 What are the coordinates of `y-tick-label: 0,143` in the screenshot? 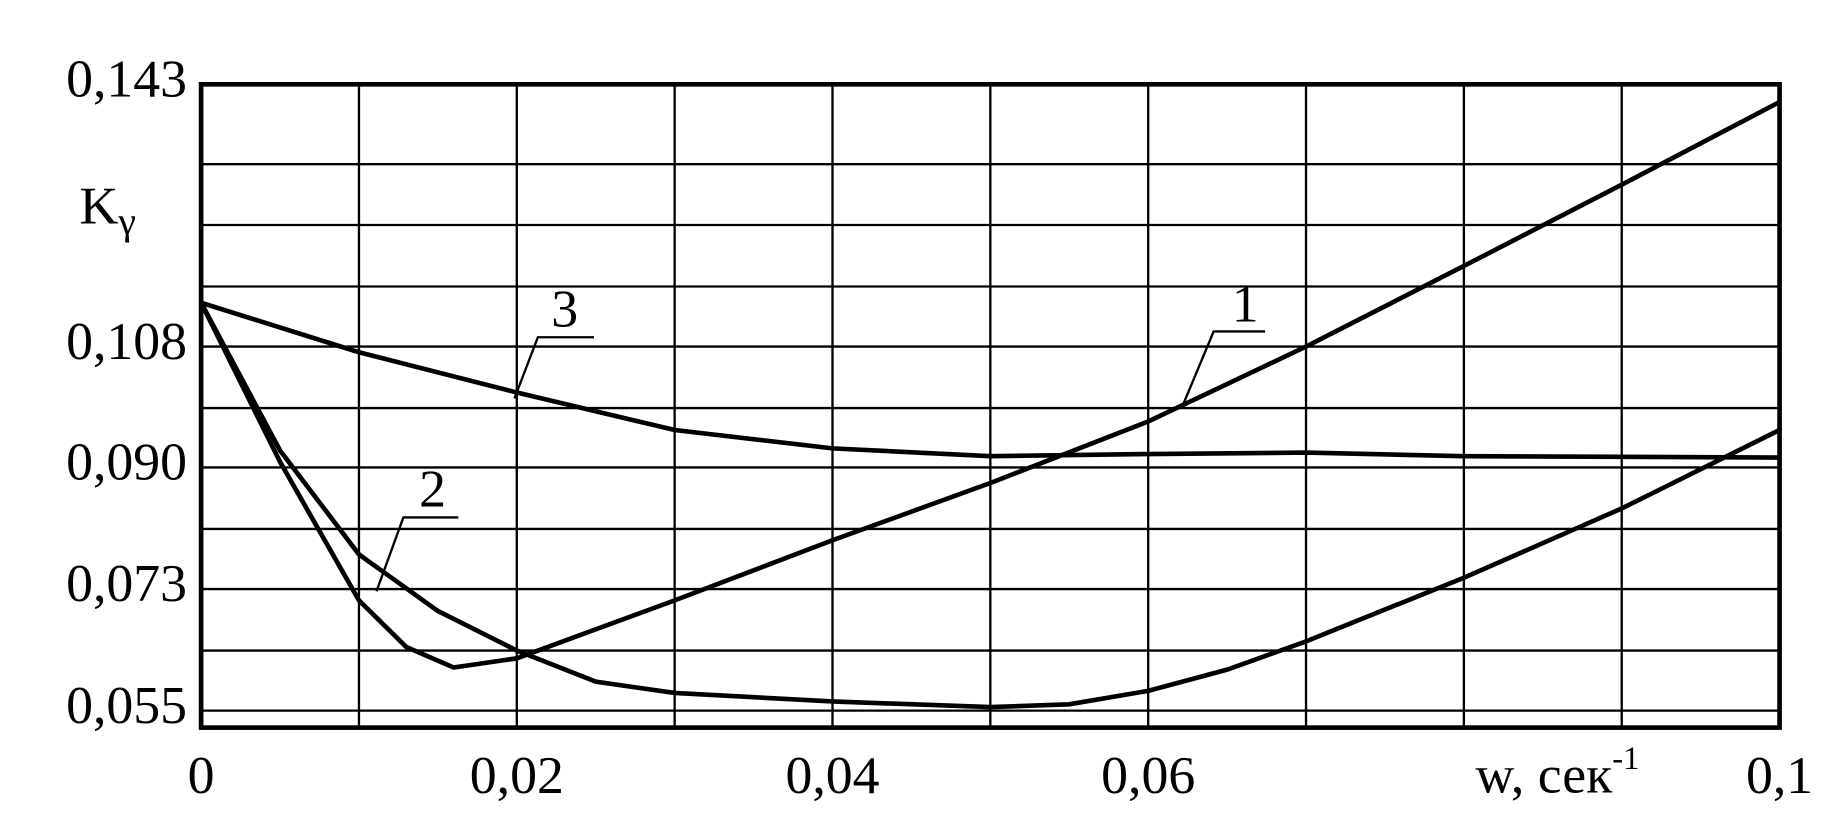 It's located at (126, 79).